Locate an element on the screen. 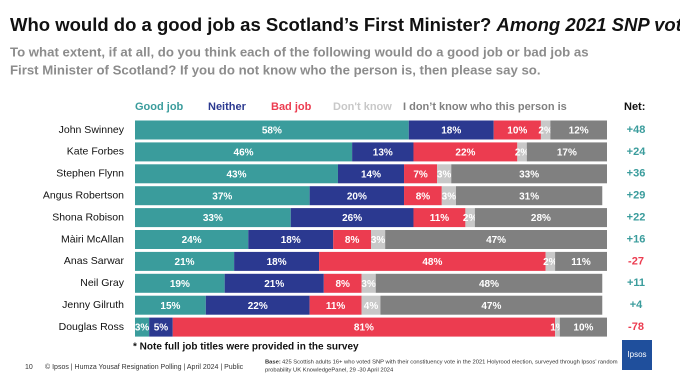  legend-label: Neither is located at coordinates (227, 107).